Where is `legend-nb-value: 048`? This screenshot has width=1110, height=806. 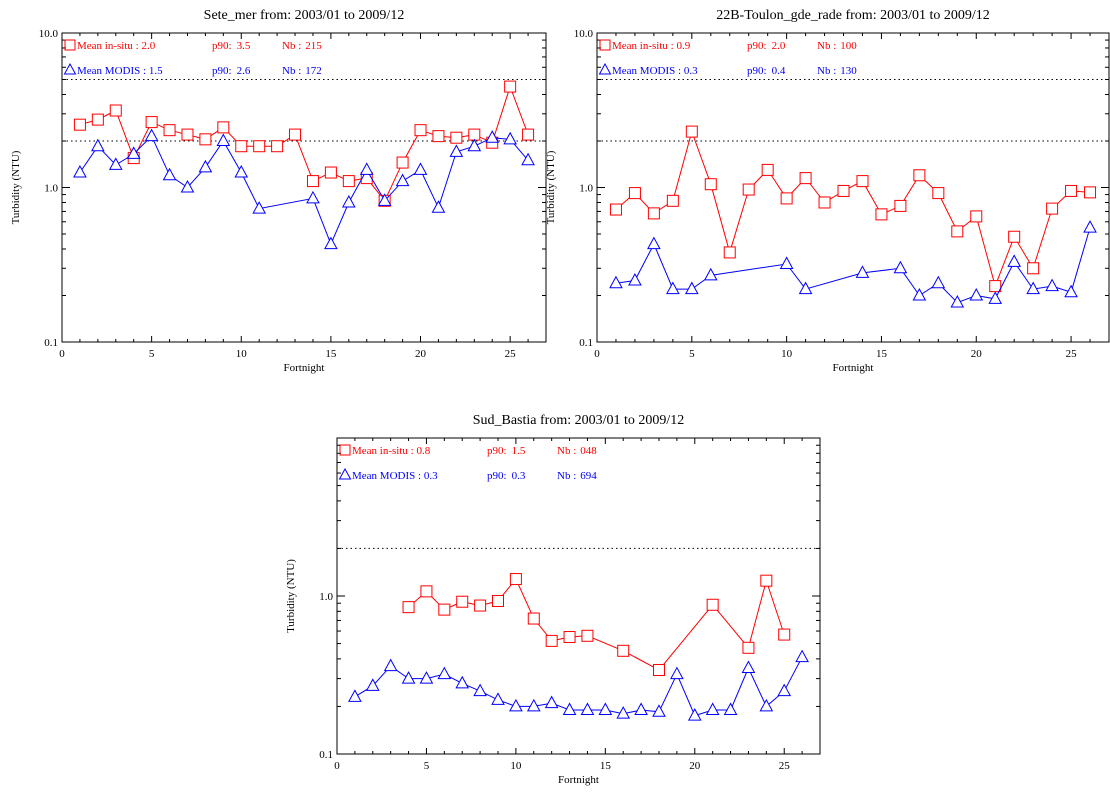 legend-nb-value: 048 is located at coordinates (588, 451).